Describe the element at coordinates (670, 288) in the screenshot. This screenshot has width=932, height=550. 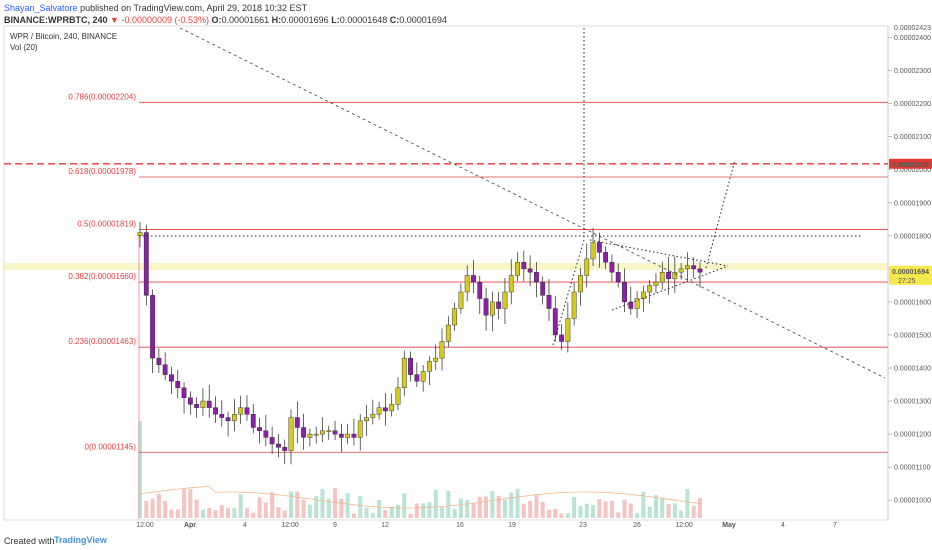
I see `triangle-lower-line` at that location.